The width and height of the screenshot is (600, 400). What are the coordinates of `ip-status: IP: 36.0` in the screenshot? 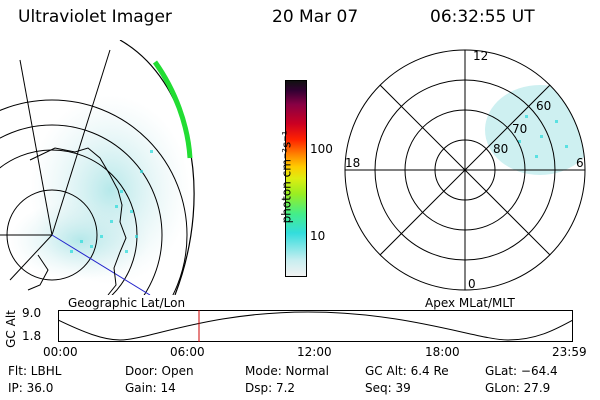 It's located at (31, 388).